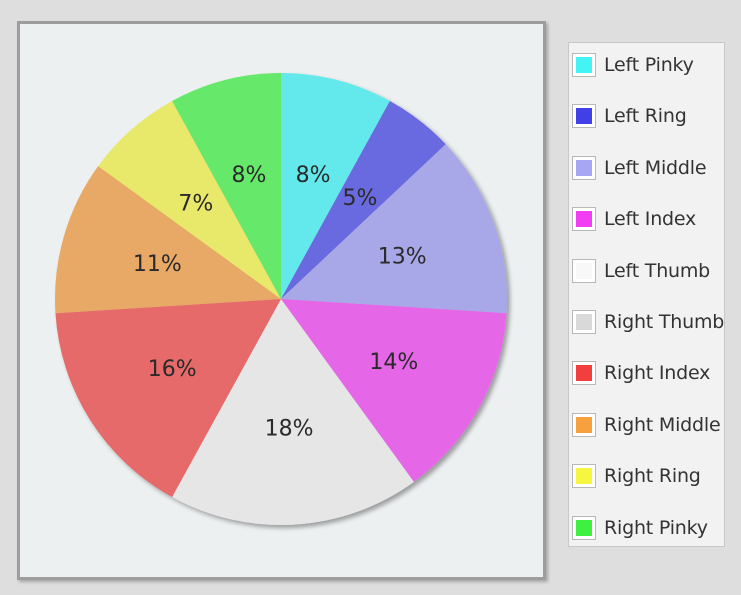  I want to click on legend-swatch-left-middle, so click(584, 167).